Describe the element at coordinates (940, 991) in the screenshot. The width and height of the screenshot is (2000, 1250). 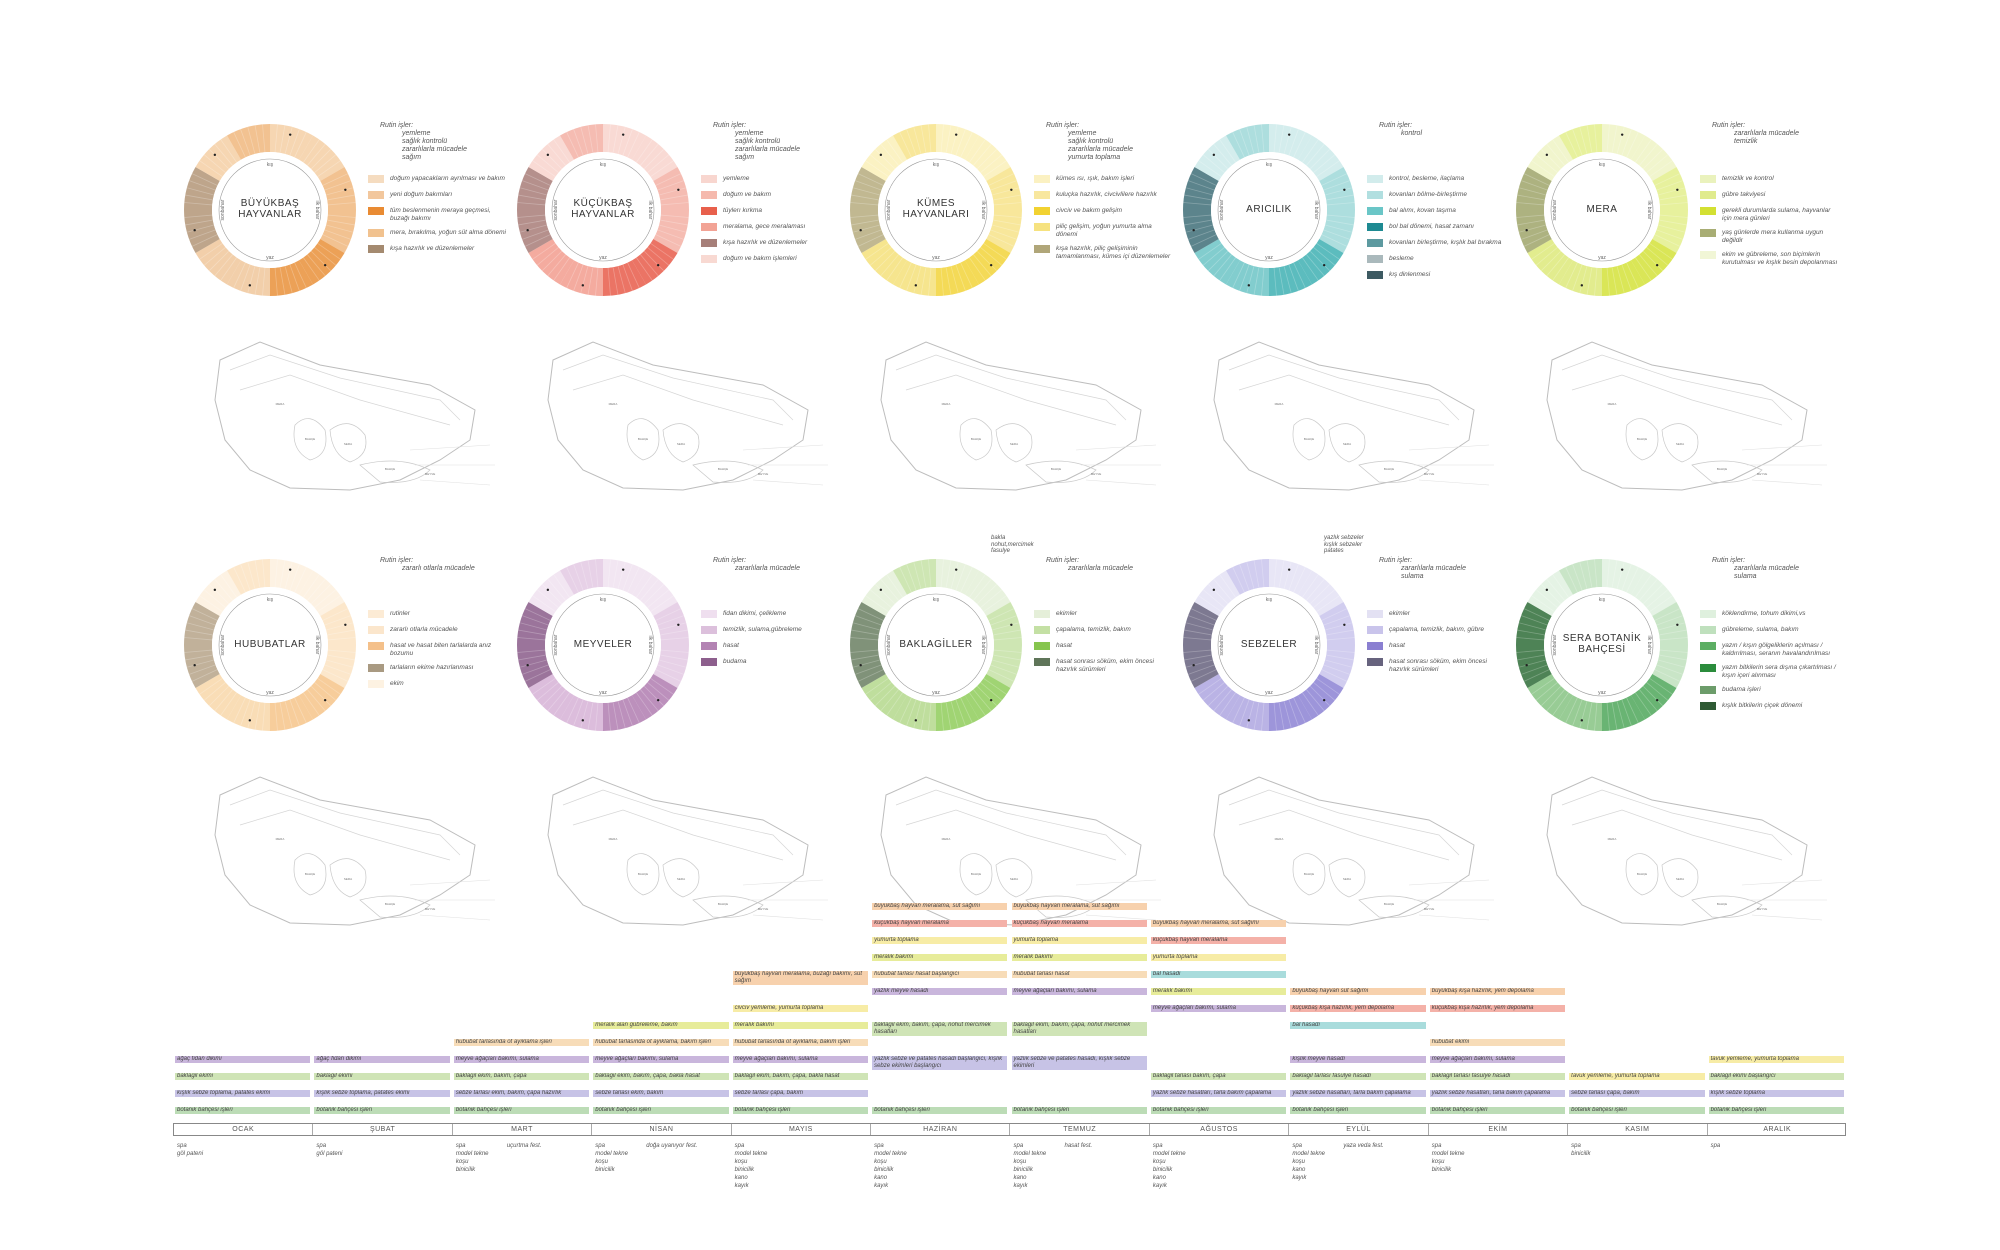
I see `timeline-bar: yazlık meyve hasadı` at that location.